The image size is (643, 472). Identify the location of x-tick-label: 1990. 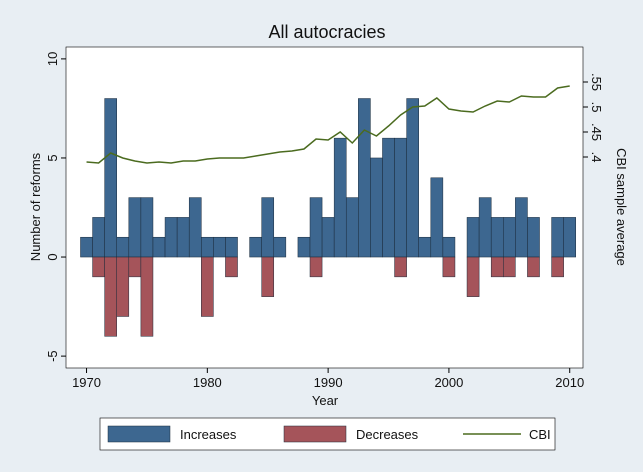
(328, 382).